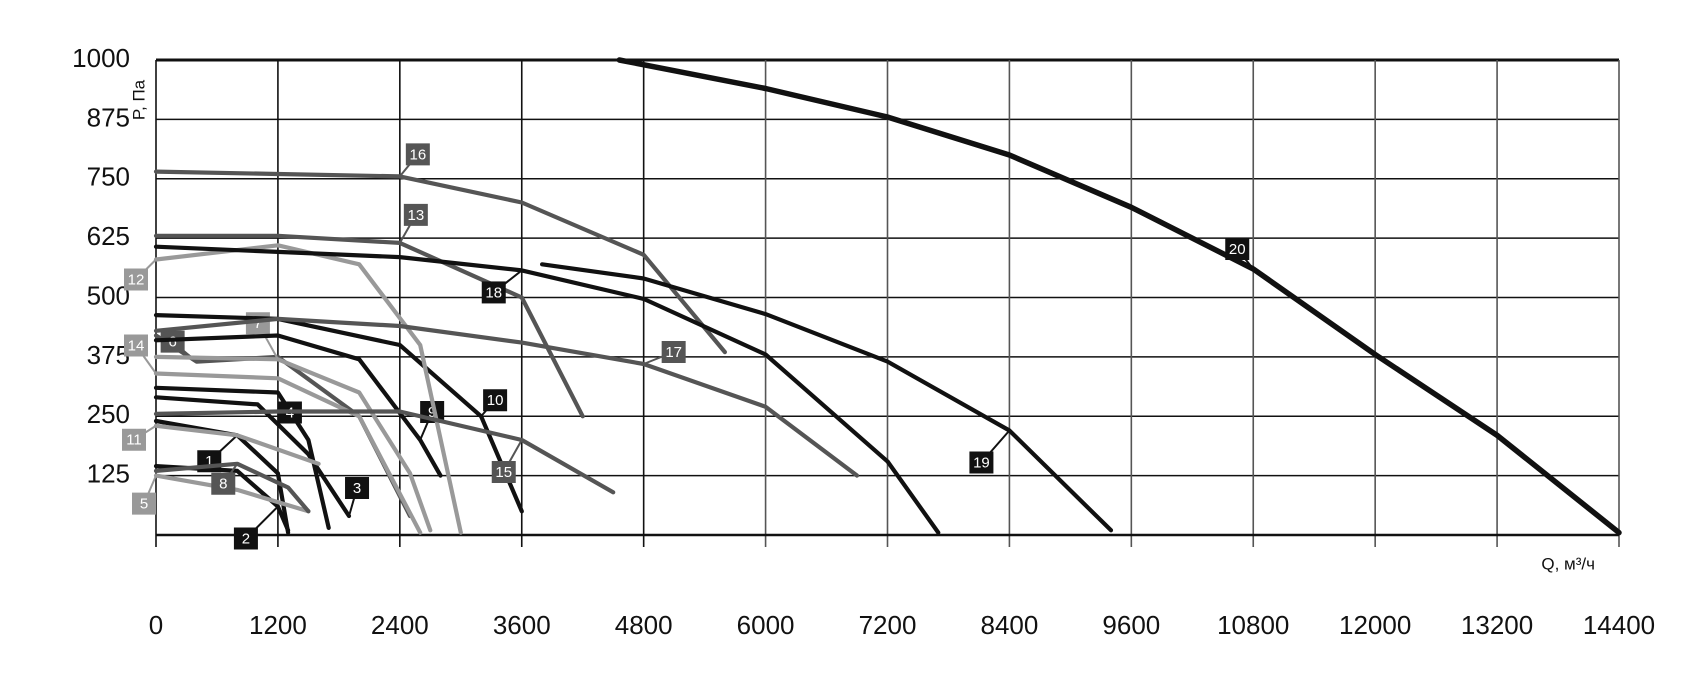 The width and height of the screenshot is (1685, 675). Describe the element at coordinates (101, 58) in the screenshot. I see `y-tick-label: 1000` at that location.